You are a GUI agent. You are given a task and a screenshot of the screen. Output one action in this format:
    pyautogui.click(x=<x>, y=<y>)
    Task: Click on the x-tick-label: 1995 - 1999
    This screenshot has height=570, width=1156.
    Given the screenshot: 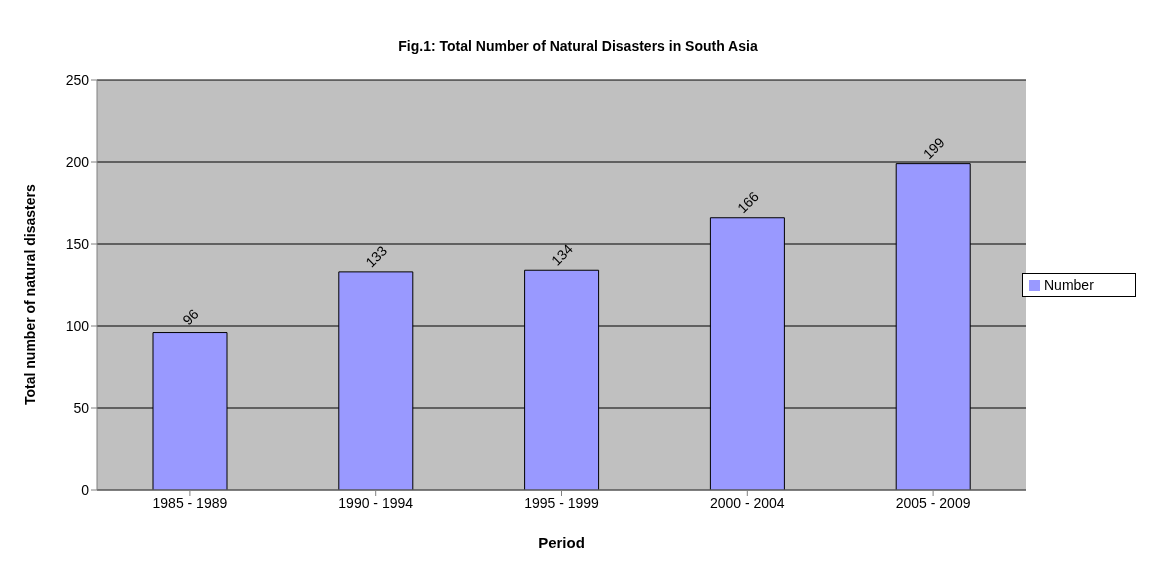 What is the action you would take?
    pyautogui.click(x=562, y=502)
    